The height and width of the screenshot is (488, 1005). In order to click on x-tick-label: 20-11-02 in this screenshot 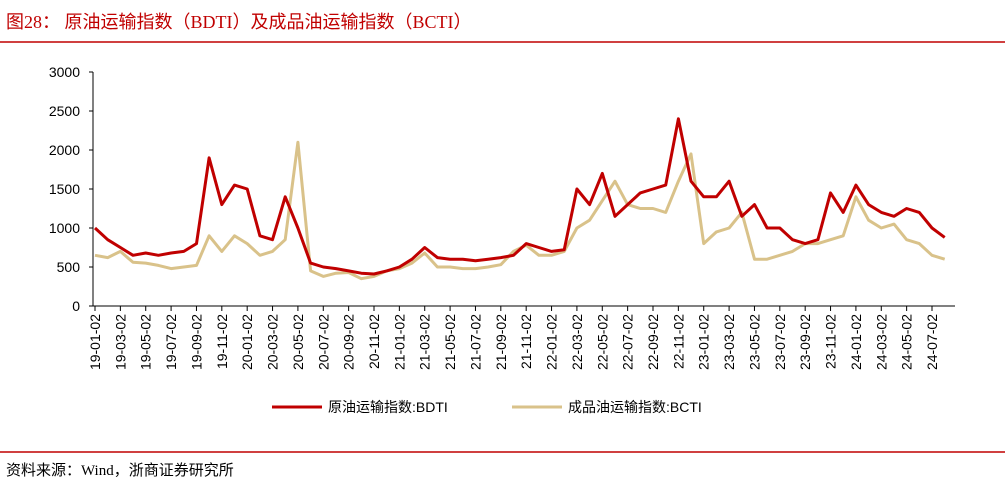, I will do `click(374, 341)`.